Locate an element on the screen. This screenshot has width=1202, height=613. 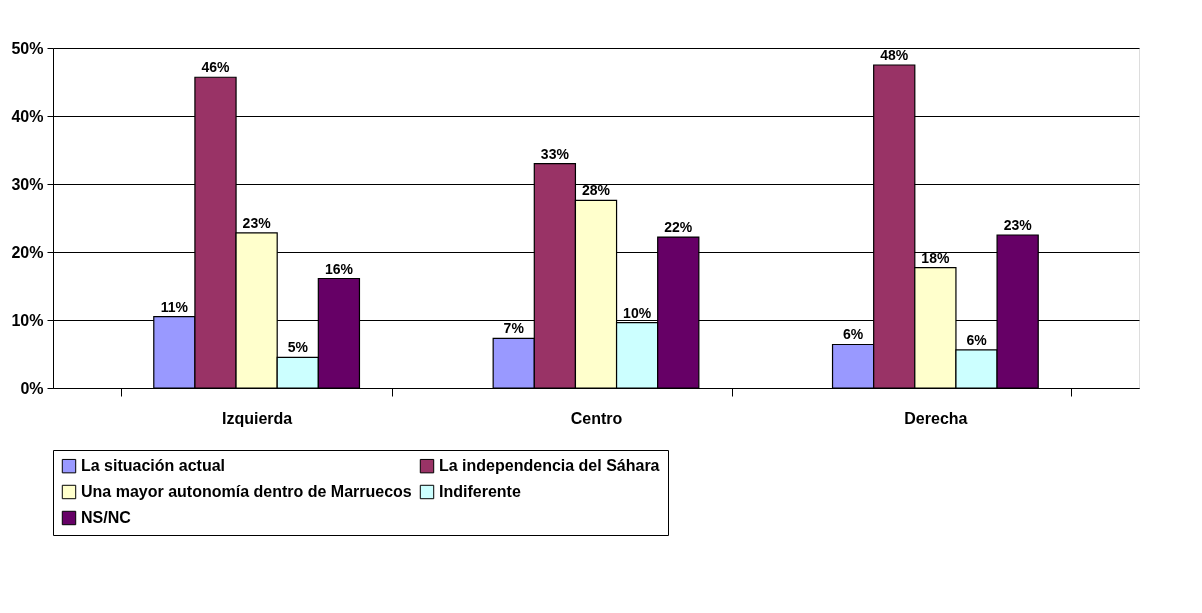
legend-label: Una mayor autonomía dentro de Marruecos is located at coordinates (246, 491).